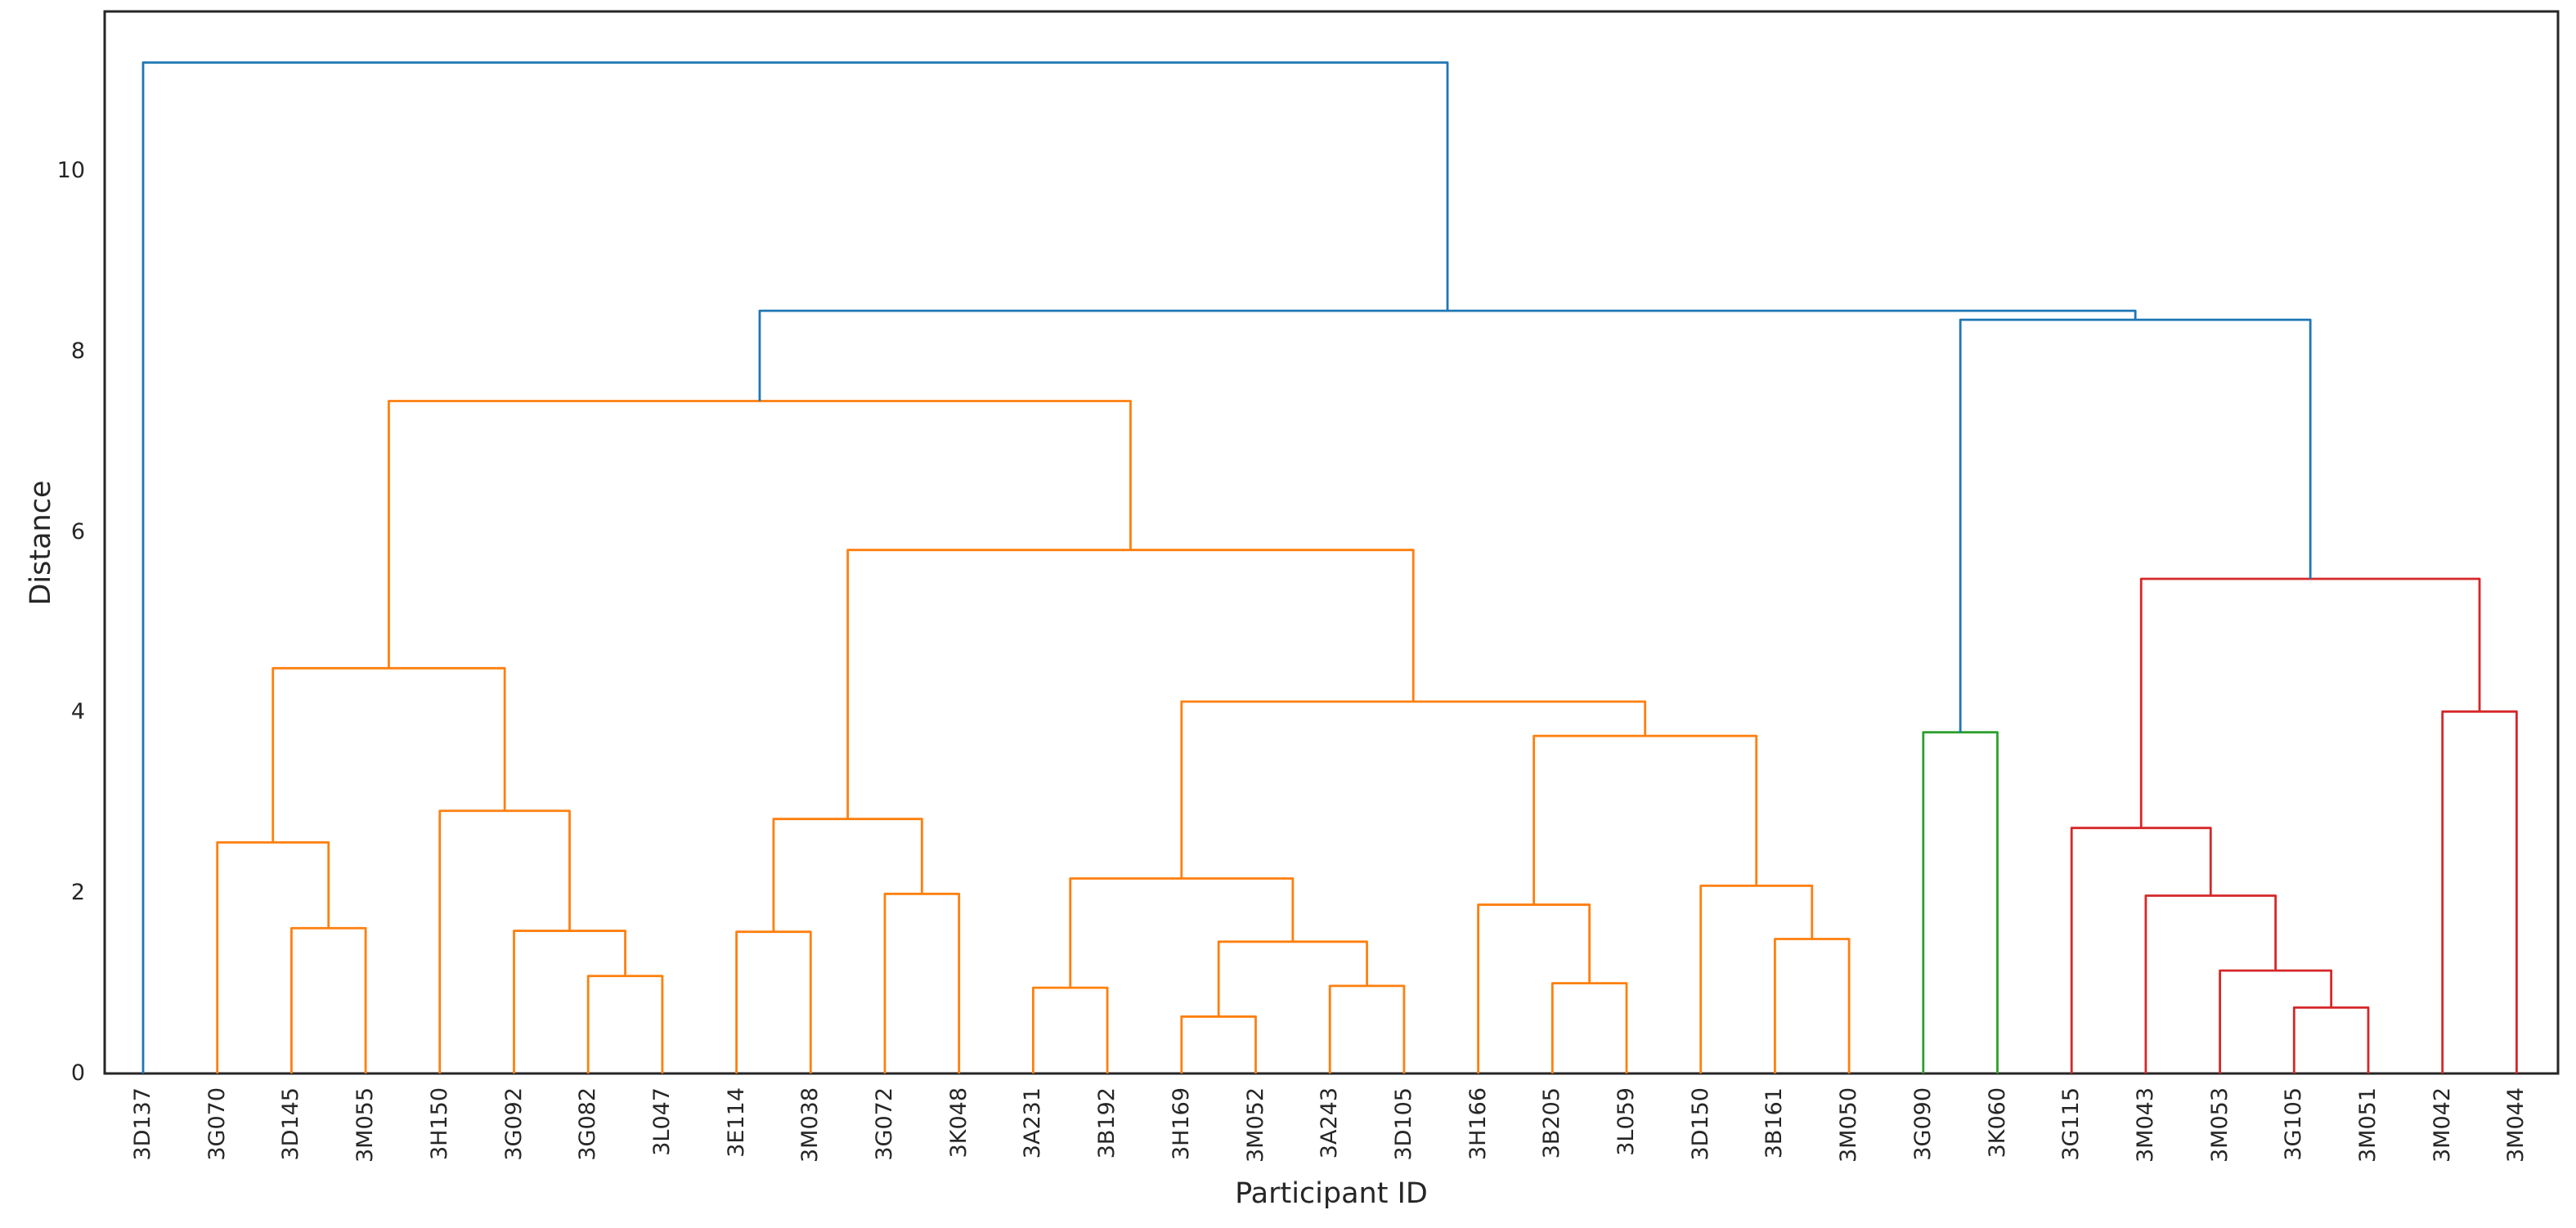  I want to click on x-tick-label-3M055: 3M055, so click(365, 1125).